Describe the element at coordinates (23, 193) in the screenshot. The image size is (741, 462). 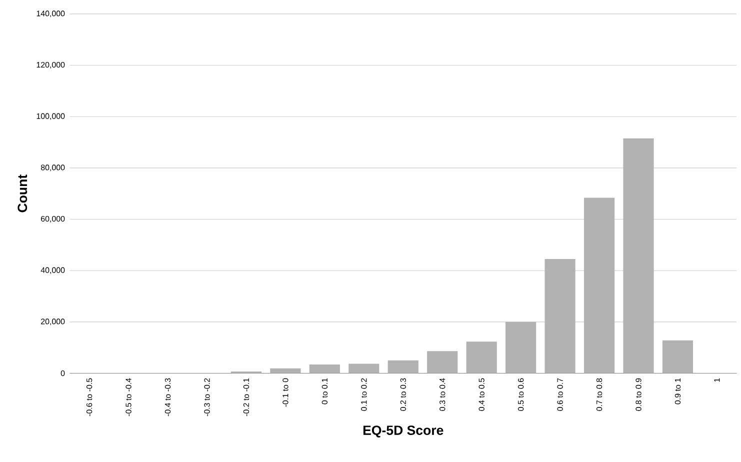
I see `y-axis-title: Count` at that location.